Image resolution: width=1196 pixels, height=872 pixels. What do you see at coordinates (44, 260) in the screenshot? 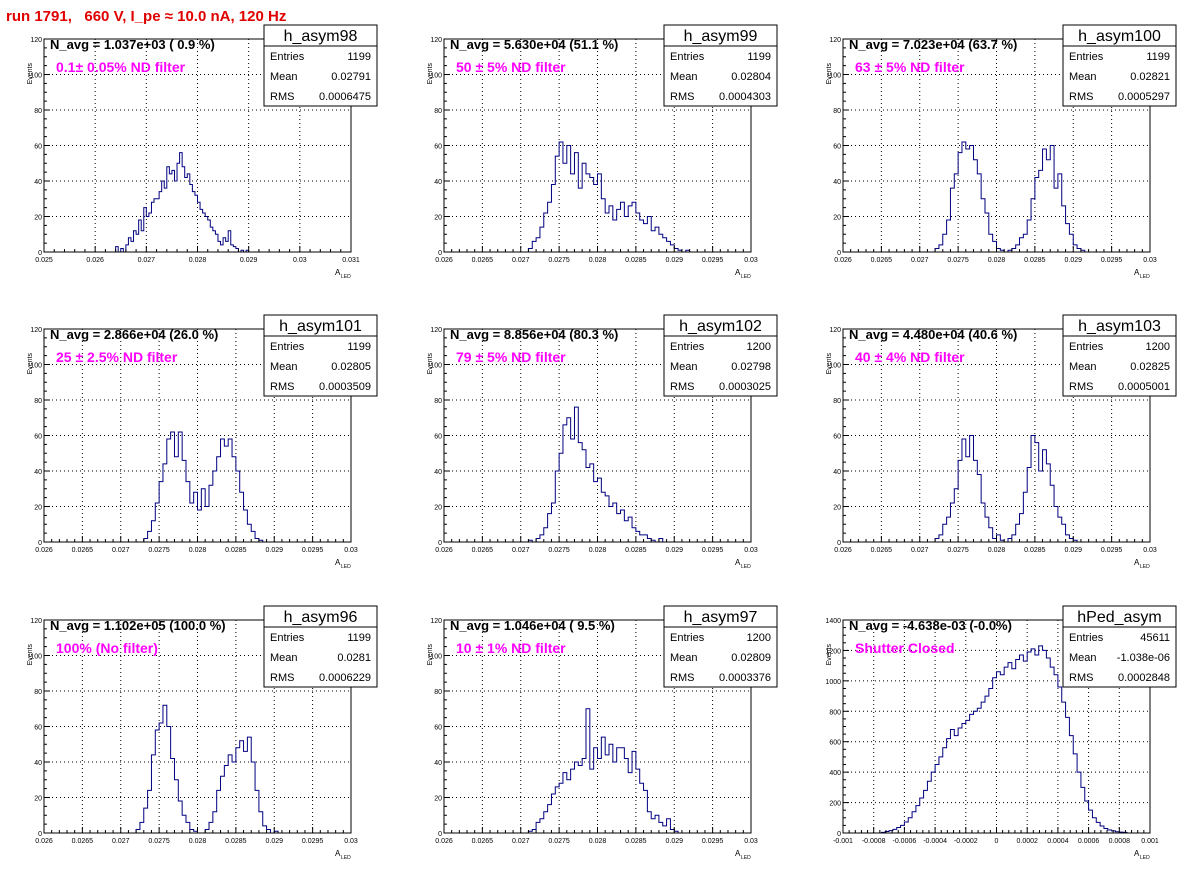
I see `x-tick-label: 0.025` at bounding box center [44, 260].